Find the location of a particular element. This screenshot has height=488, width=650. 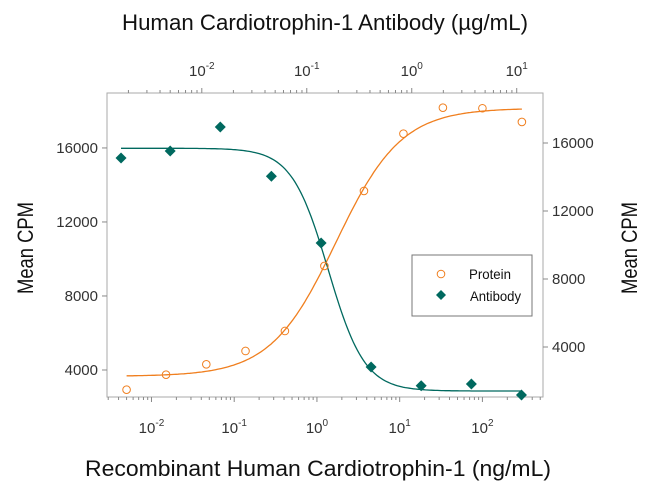

x-top-tick-label: 10⁻¹ is located at coordinates (307, 70).